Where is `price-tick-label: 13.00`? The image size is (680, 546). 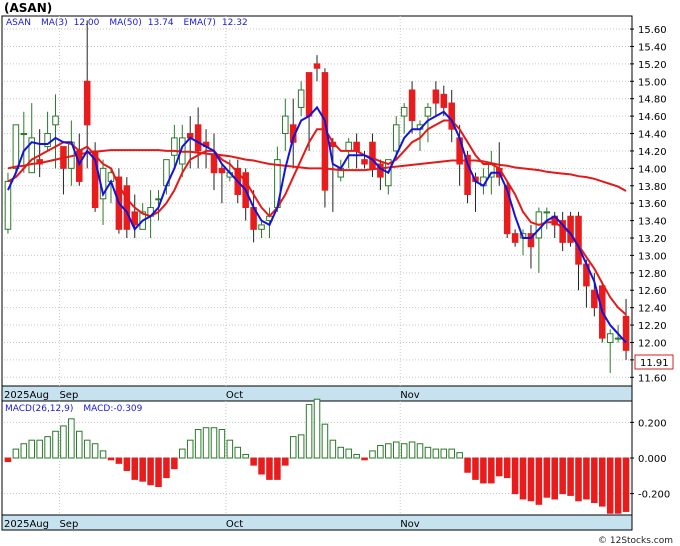
price-tick-label: 13.00 is located at coordinates (652, 256).